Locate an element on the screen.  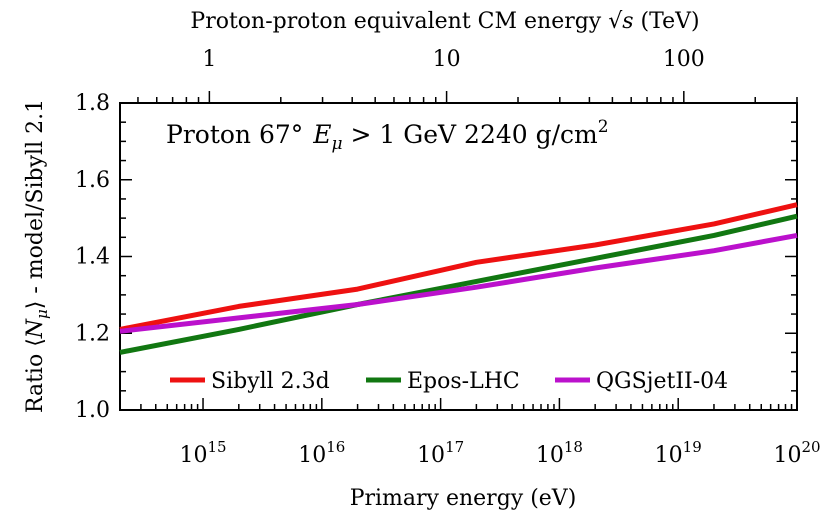
x-tick-label: 1019 is located at coordinates (678, 453).